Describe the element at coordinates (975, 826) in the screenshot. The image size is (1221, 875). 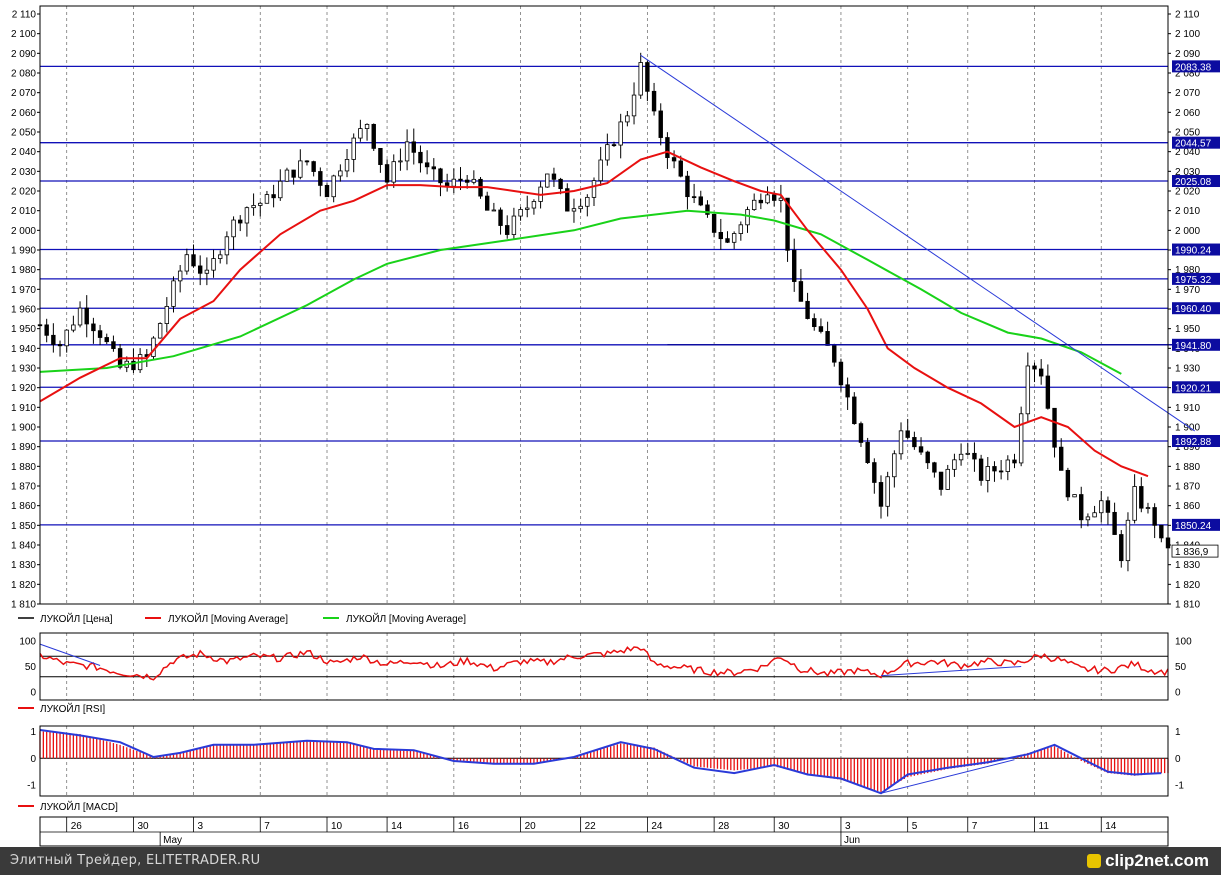
I see `date-tick-label: 7` at that location.